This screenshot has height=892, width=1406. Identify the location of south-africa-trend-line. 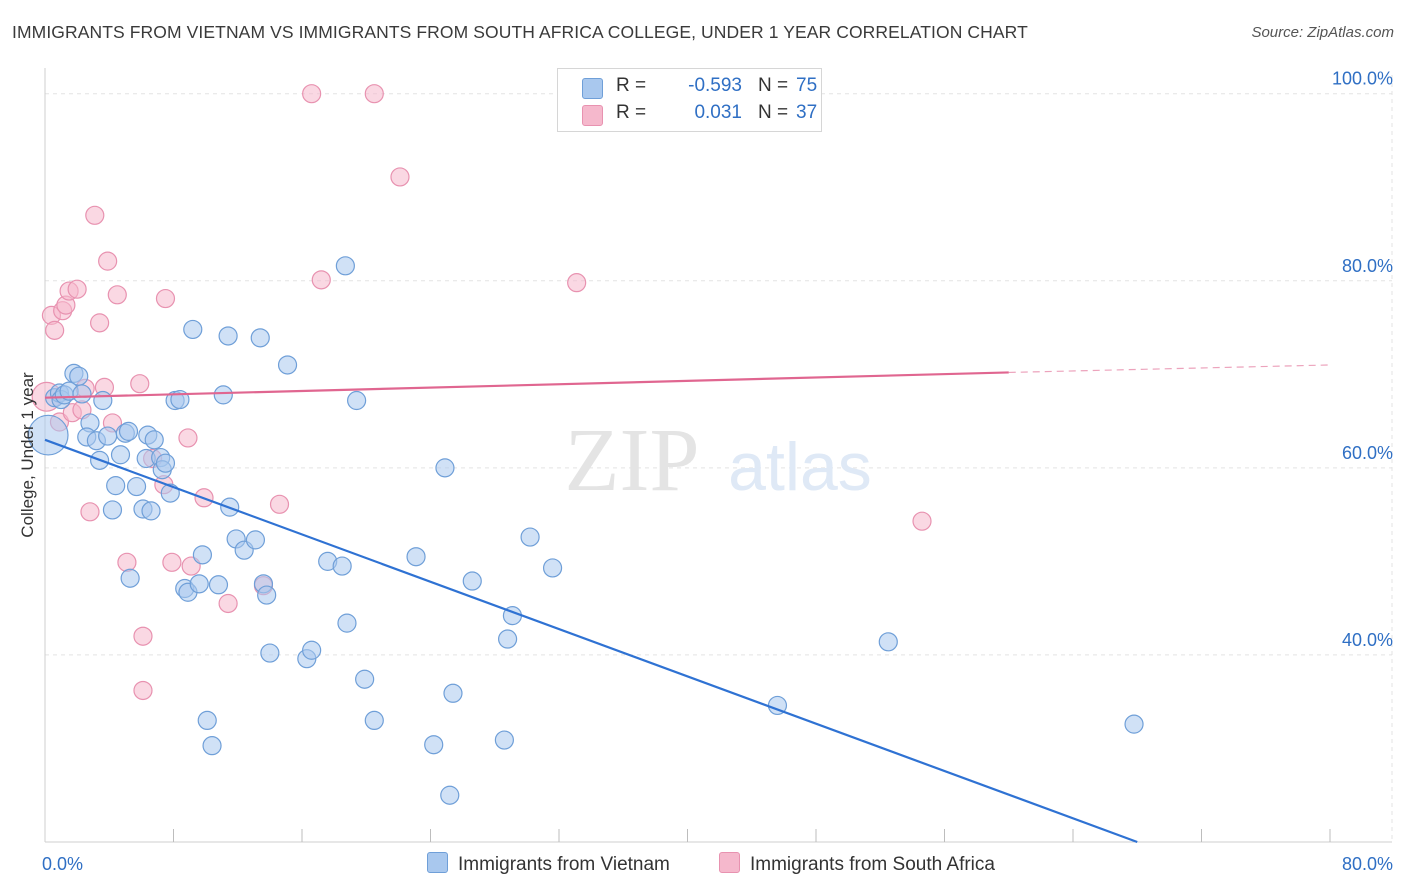
(526, 385).